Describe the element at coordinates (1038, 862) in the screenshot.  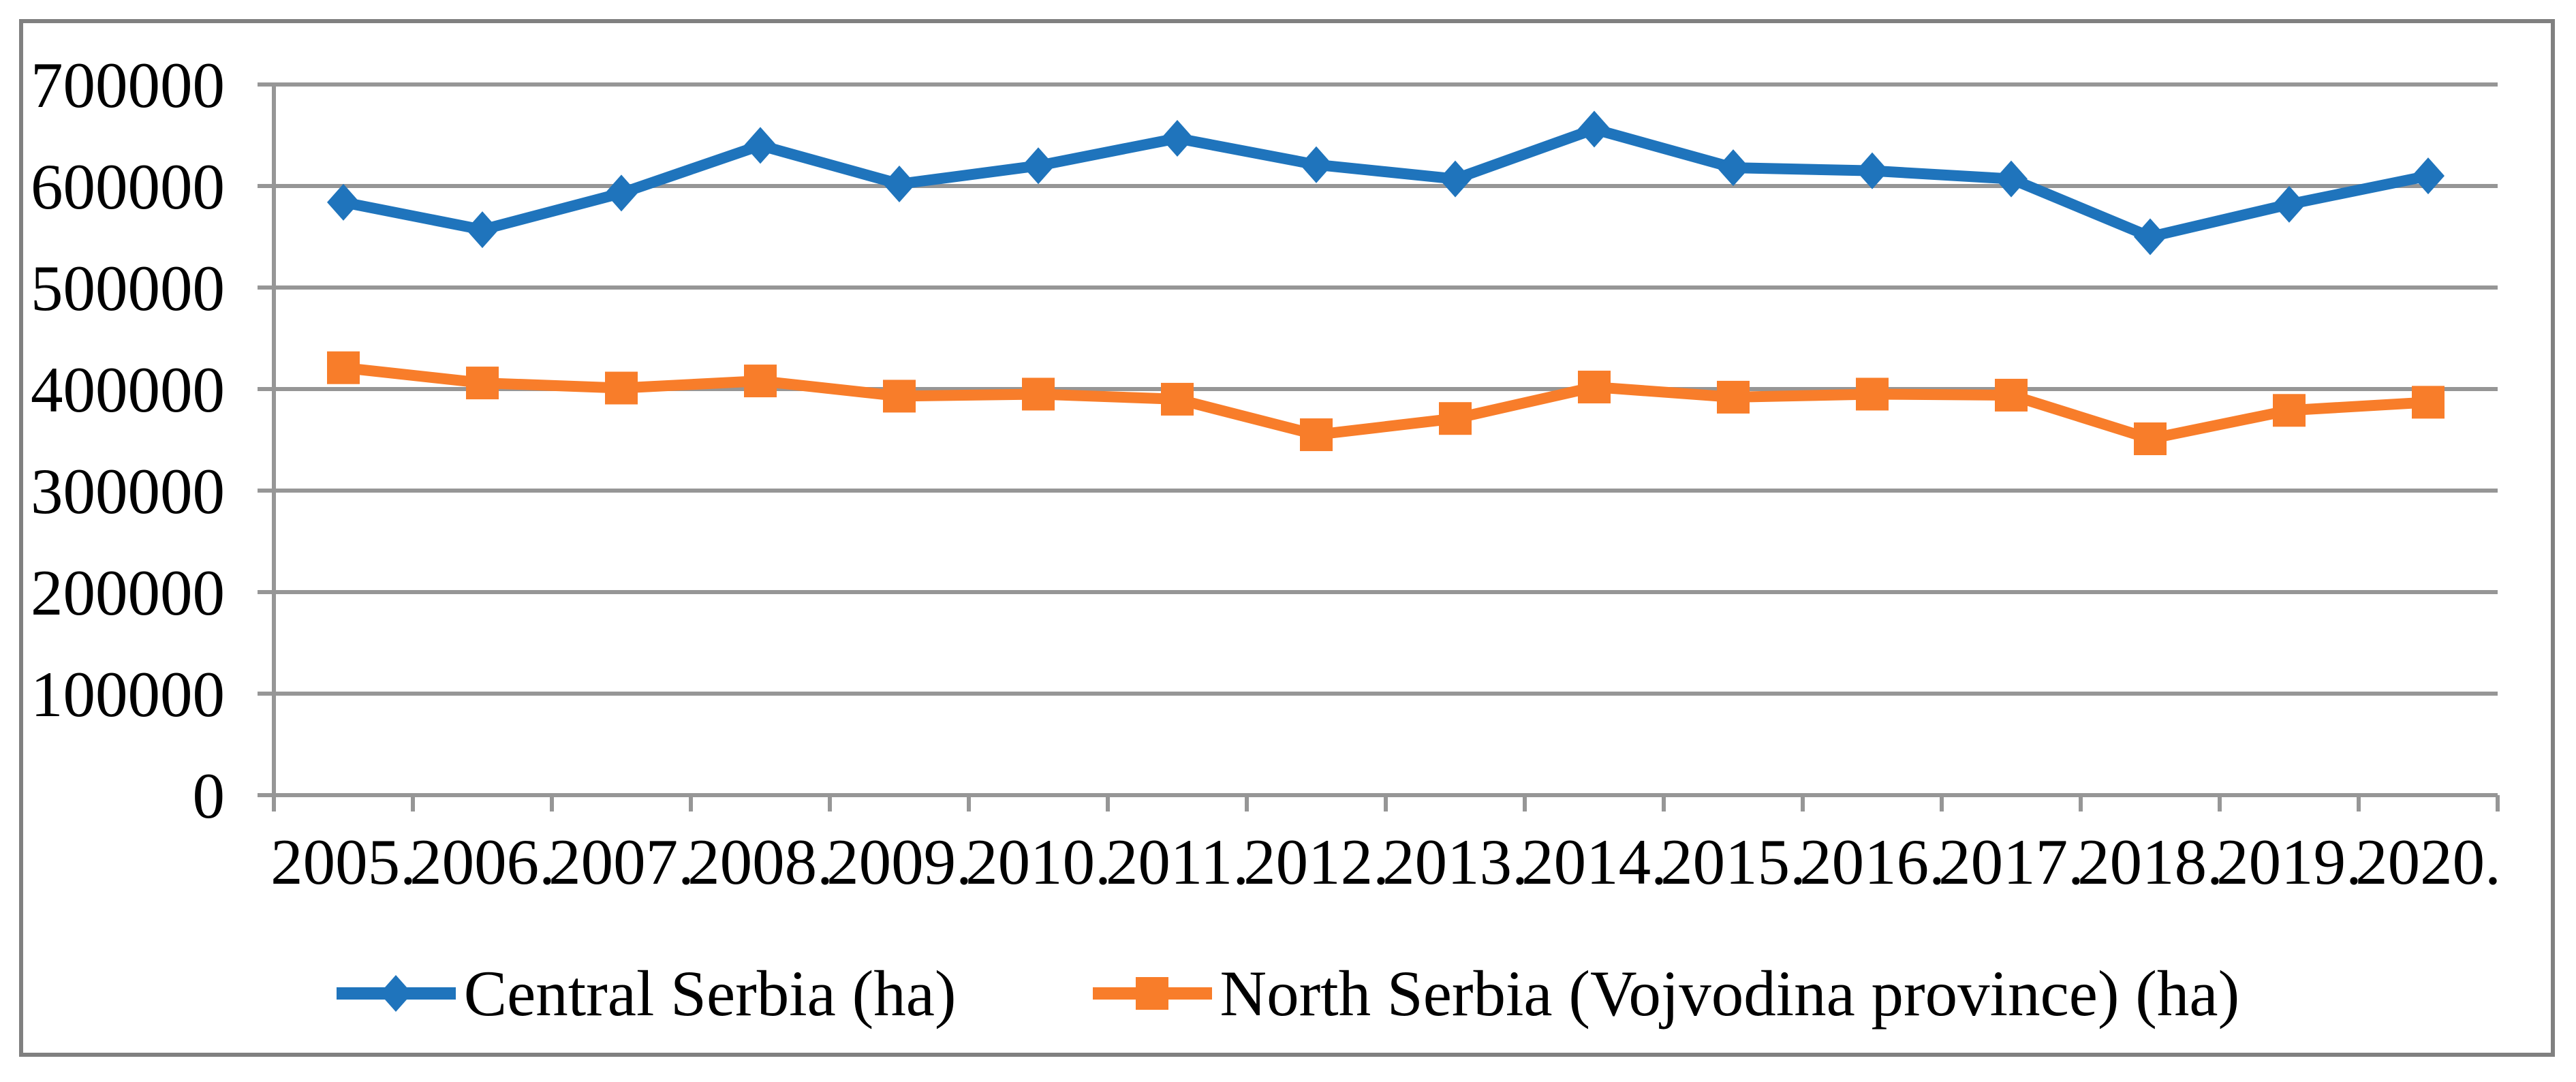
I see `x-tick-label-2010: 2010.` at that location.